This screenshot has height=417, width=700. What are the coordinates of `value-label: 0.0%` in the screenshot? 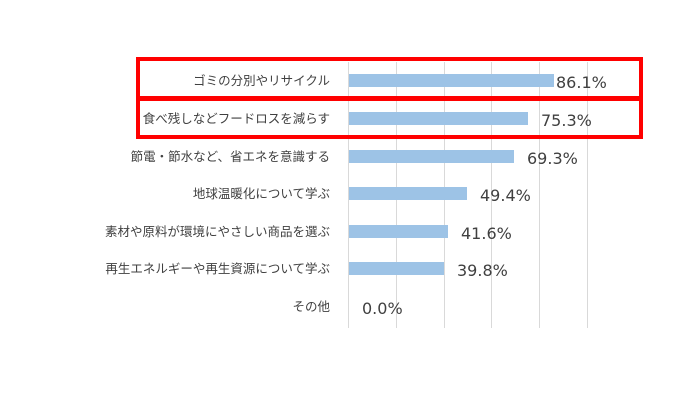 It's located at (382, 308).